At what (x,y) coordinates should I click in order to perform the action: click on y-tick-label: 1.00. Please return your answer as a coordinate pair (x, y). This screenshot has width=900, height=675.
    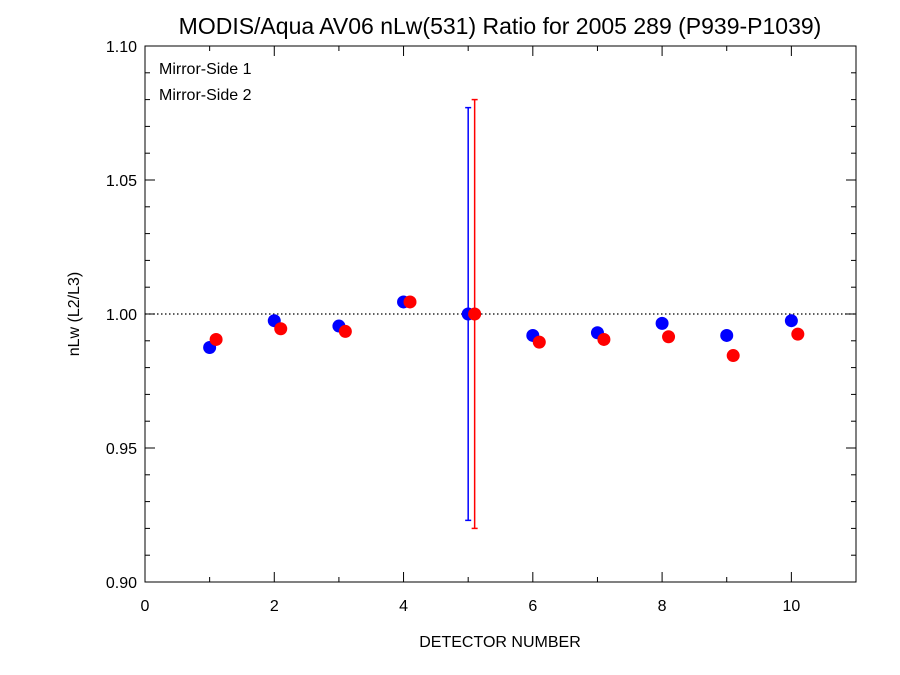
    Looking at the image, I should click on (121, 315).